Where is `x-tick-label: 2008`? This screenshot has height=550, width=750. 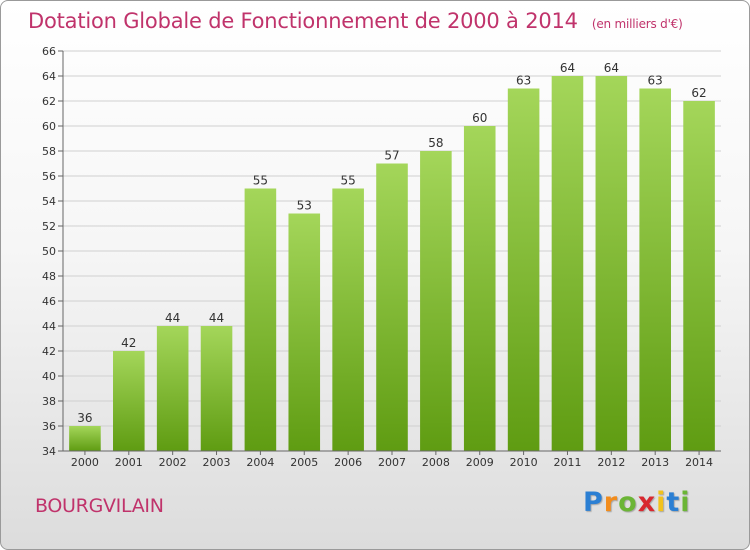 x-tick-label: 2008 is located at coordinates (436, 462).